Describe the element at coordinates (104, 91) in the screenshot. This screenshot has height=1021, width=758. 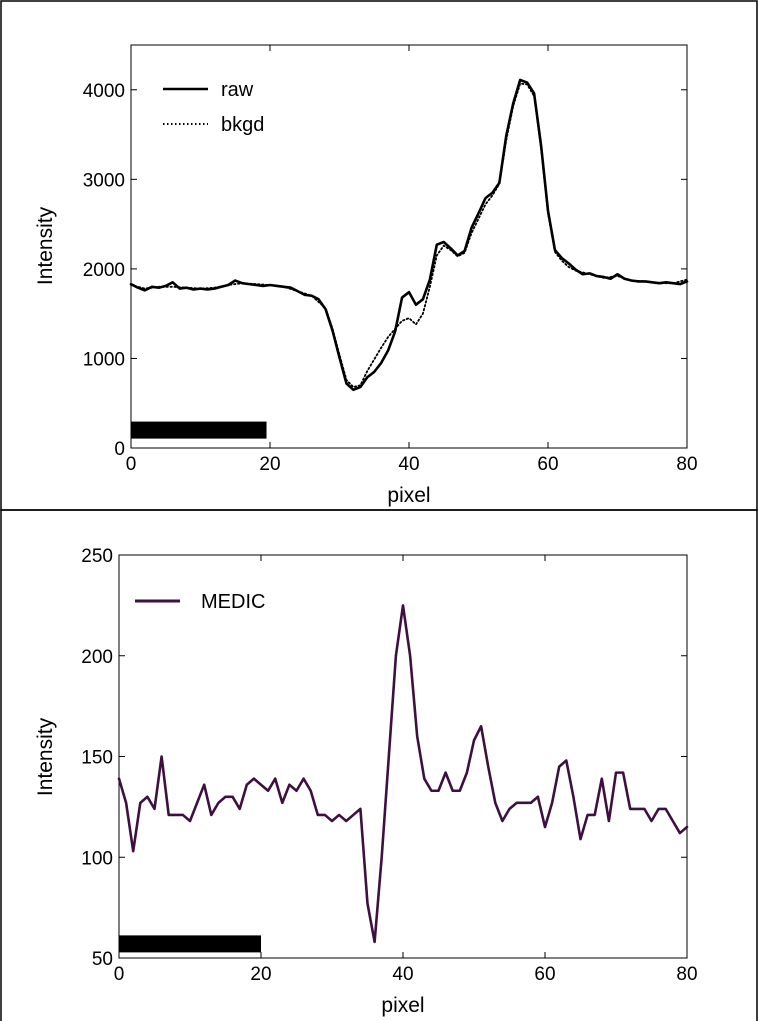
I see `y-tick-label: 4000` at that location.